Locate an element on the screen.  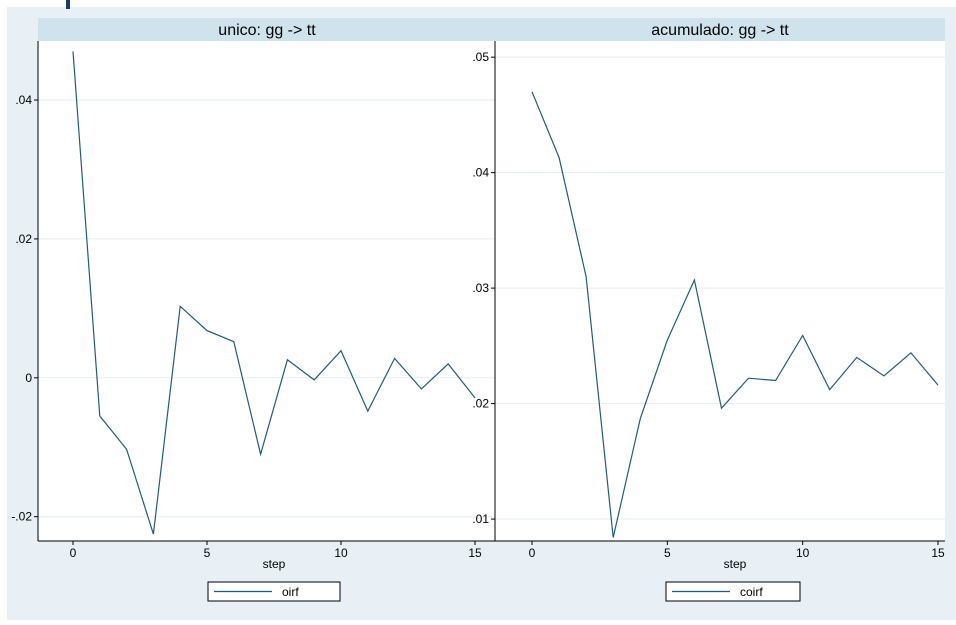
legend: coirf is located at coordinates (733, 591).